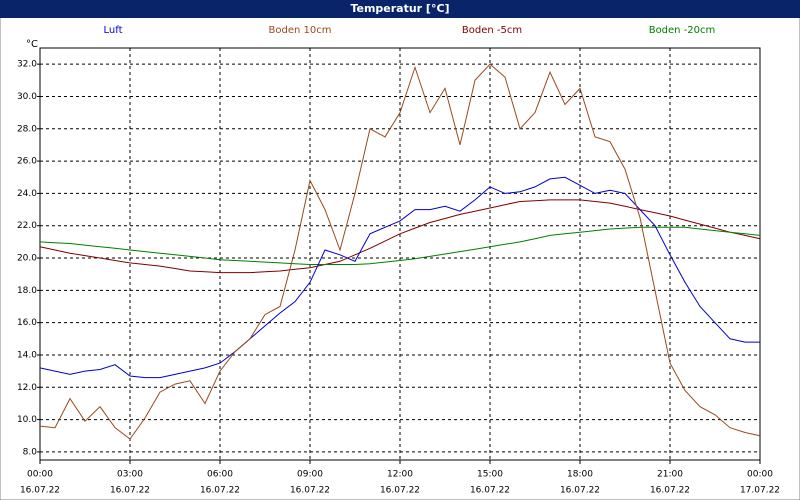 The height and width of the screenshot is (500, 800). Describe the element at coordinates (220, 475) in the screenshot. I see `x-tick-label: 06:00` at that location.